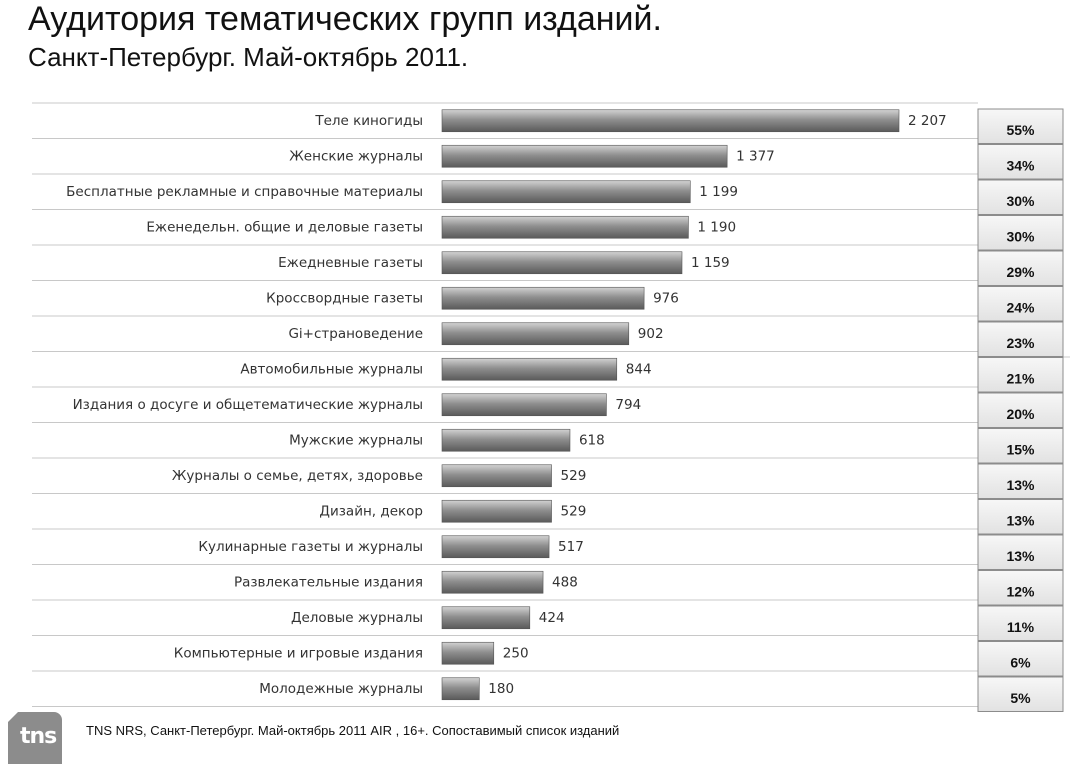 The width and height of the screenshot is (1081, 770). Describe the element at coordinates (1020, 307) in the screenshot. I see `percentage-label: 24%` at that location.